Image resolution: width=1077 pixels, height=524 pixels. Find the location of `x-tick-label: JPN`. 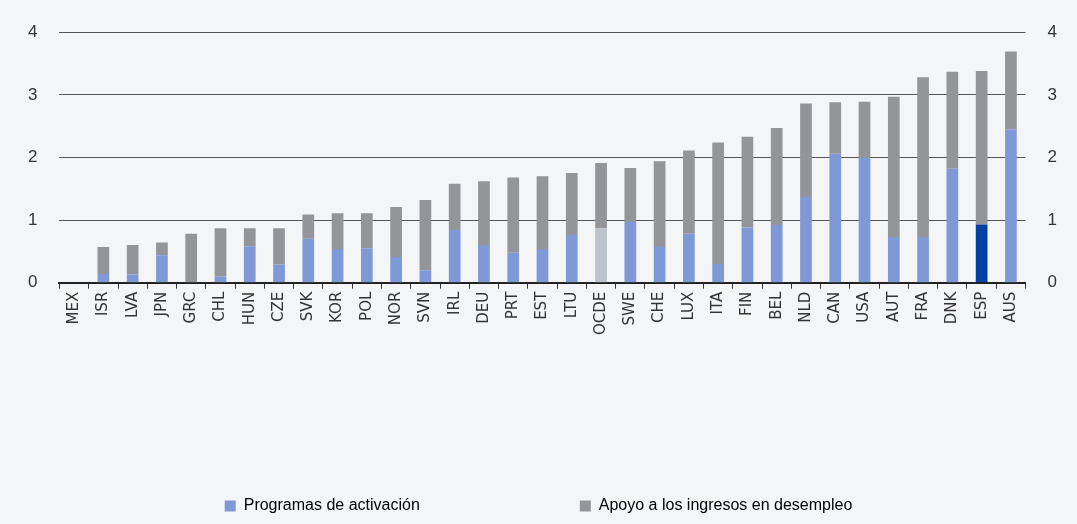

x-tick-label: JPN is located at coordinates (160, 304).